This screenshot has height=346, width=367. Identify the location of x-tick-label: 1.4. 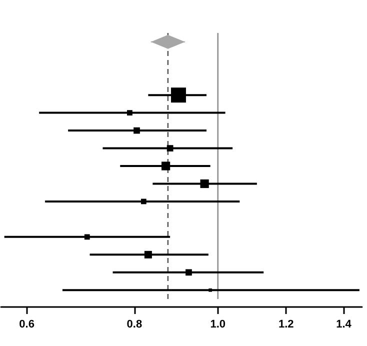
(344, 324).